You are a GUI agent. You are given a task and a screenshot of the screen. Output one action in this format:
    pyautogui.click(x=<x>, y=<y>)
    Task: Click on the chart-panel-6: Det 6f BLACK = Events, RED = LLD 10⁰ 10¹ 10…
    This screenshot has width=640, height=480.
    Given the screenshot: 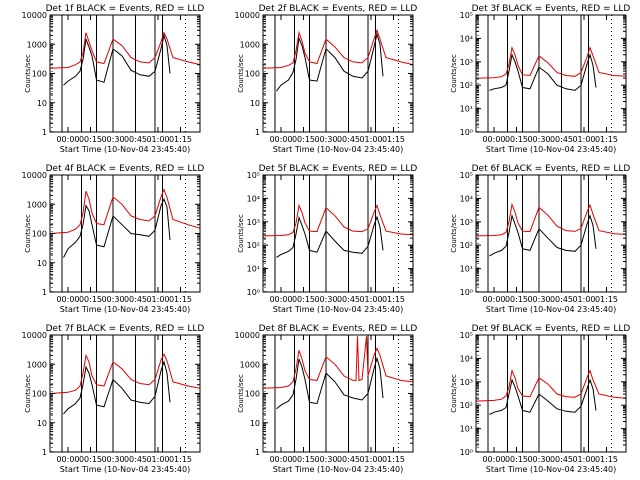 What is the action you would take?
    pyautogui.click(x=540, y=239)
    